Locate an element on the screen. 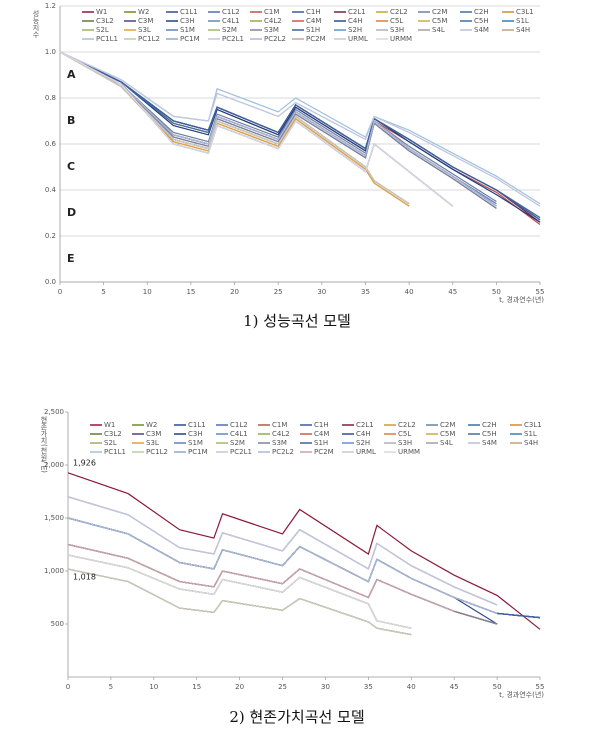 This screenshot has width=595, height=741. x-tick-label: 35 is located at coordinates (368, 687).